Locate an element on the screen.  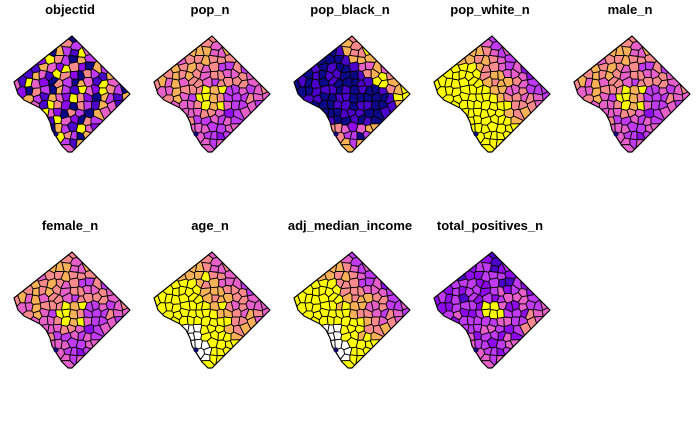
panel-title: pop_white_n is located at coordinates (490, 9).